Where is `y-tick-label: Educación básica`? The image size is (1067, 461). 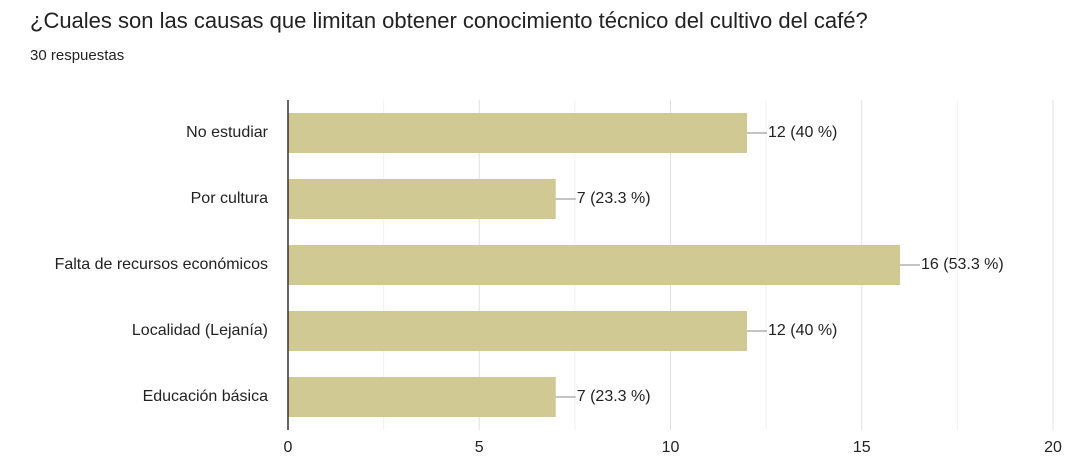 y-tick-label: Educación básica is located at coordinates (206, 396).